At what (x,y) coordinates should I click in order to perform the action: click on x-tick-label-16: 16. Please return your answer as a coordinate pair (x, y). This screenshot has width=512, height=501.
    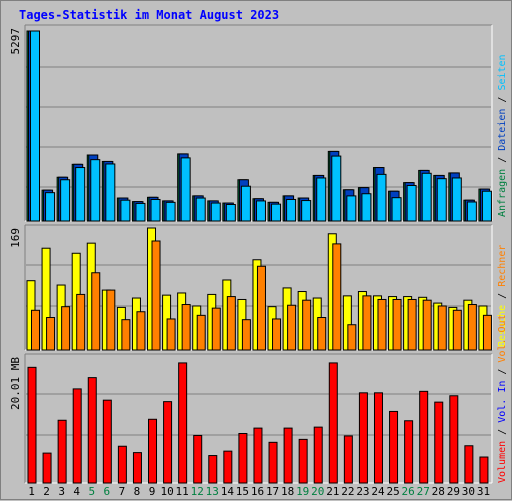
    Looking at the image, I should click on (257, 491).